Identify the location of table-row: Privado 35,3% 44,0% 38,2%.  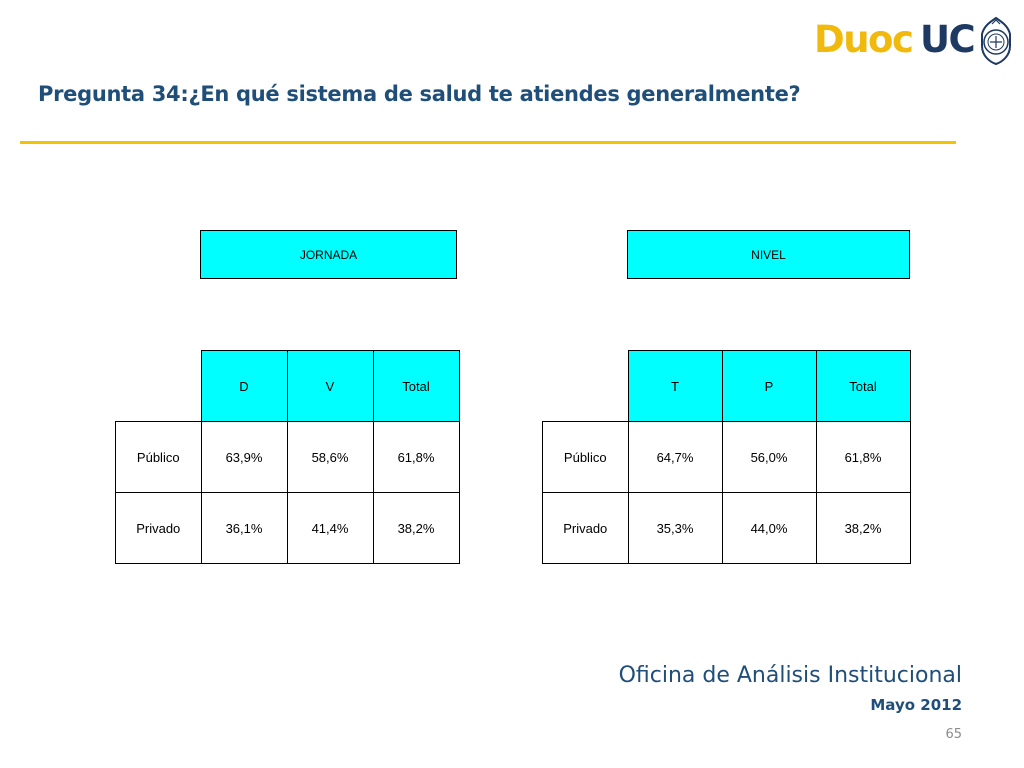
(726, 528).